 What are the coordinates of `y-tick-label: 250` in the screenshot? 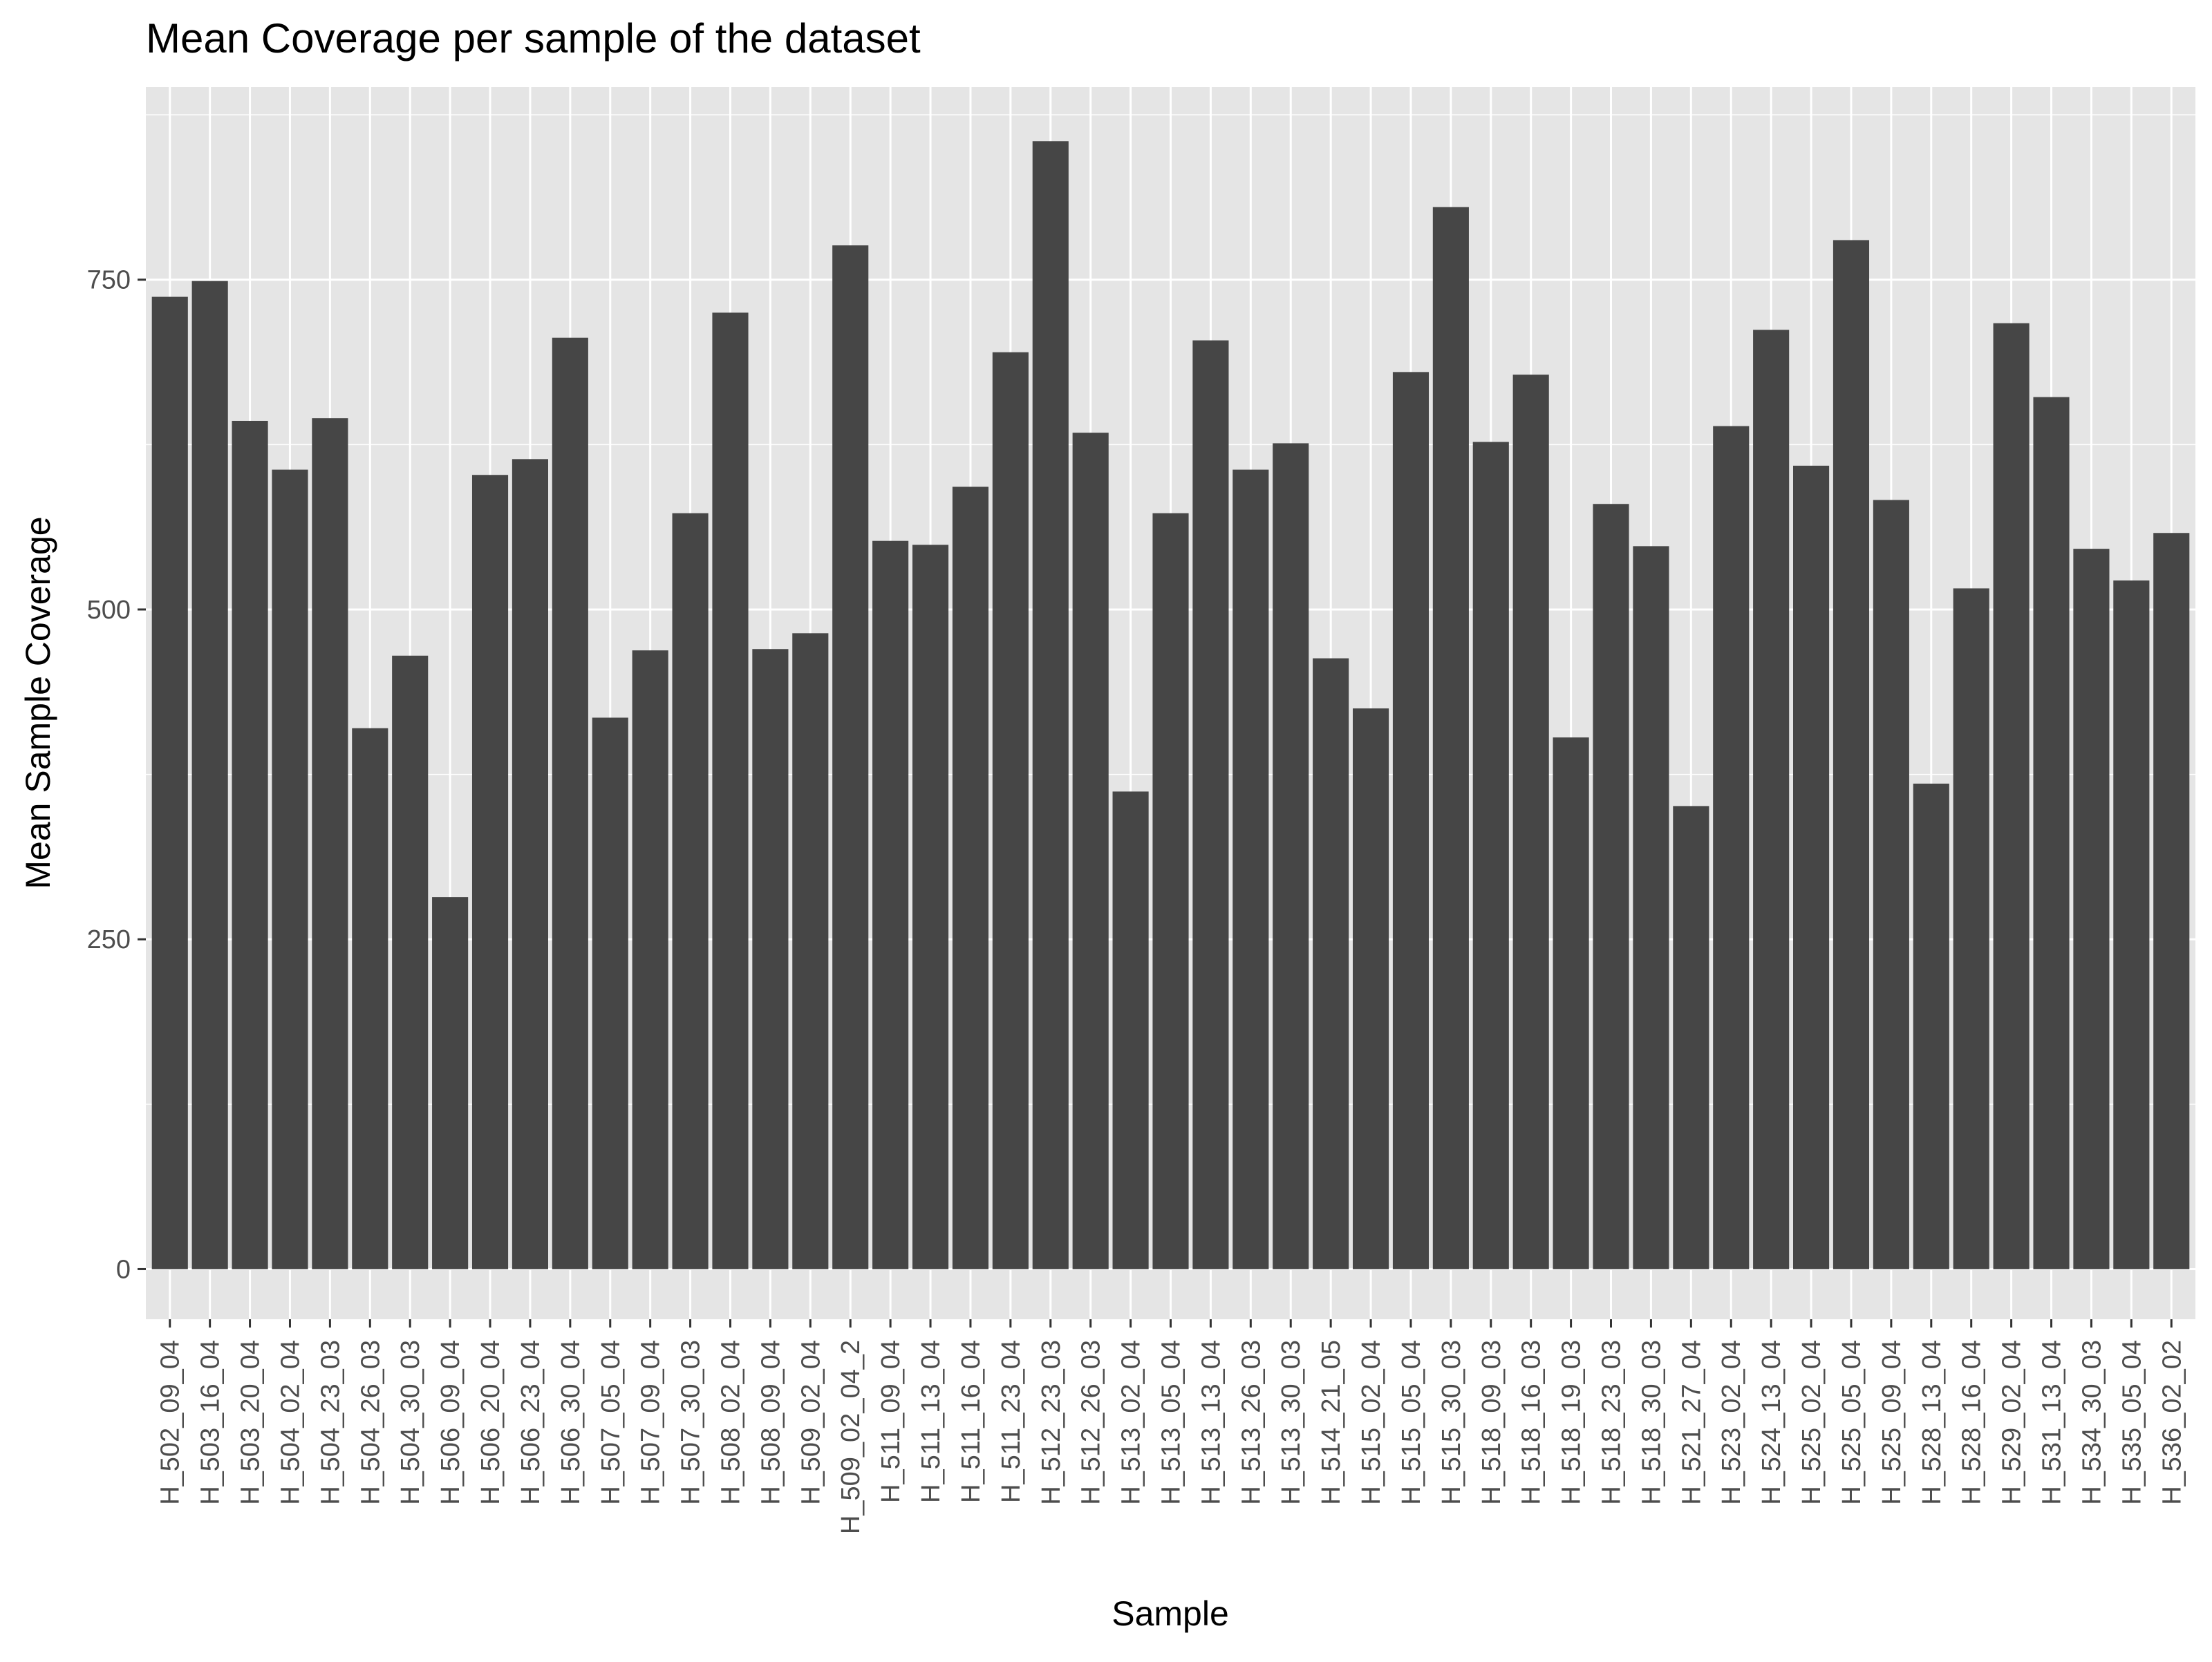 It's located at (109, 939).